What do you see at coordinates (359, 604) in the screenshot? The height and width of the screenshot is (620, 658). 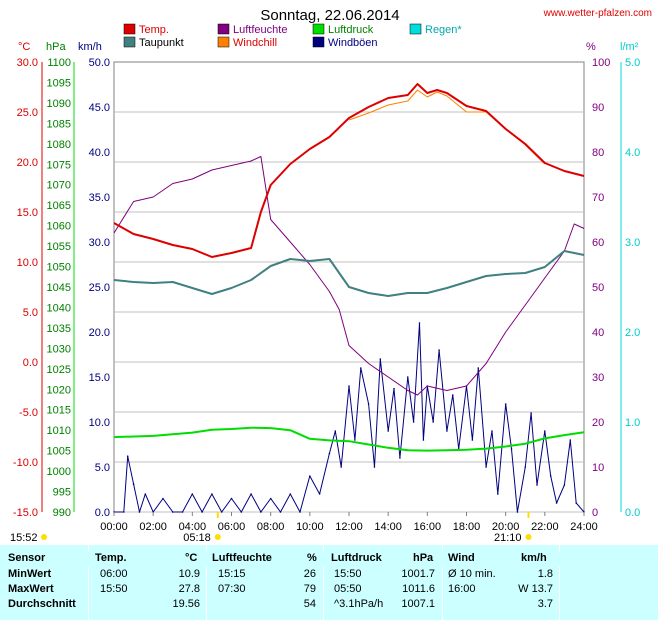 I see `table-cell-p-time: ^3.1hPa/h` at bounding box center [359, 604].